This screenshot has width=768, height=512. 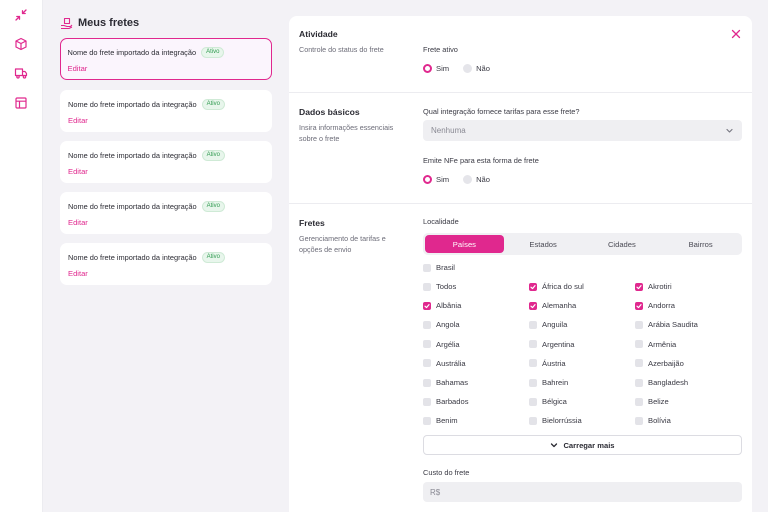 I want to click on country-checkbox: Bielorrússia, so click(x=555, y=420).